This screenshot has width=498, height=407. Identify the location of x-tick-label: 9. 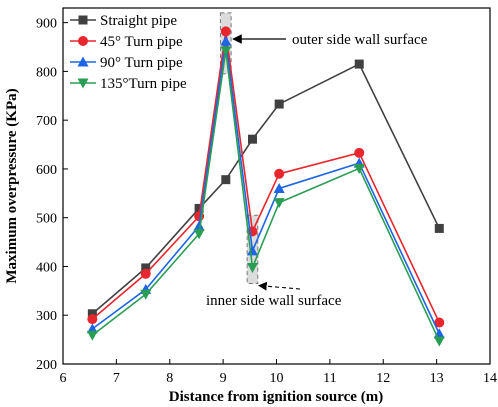
(223, 378).